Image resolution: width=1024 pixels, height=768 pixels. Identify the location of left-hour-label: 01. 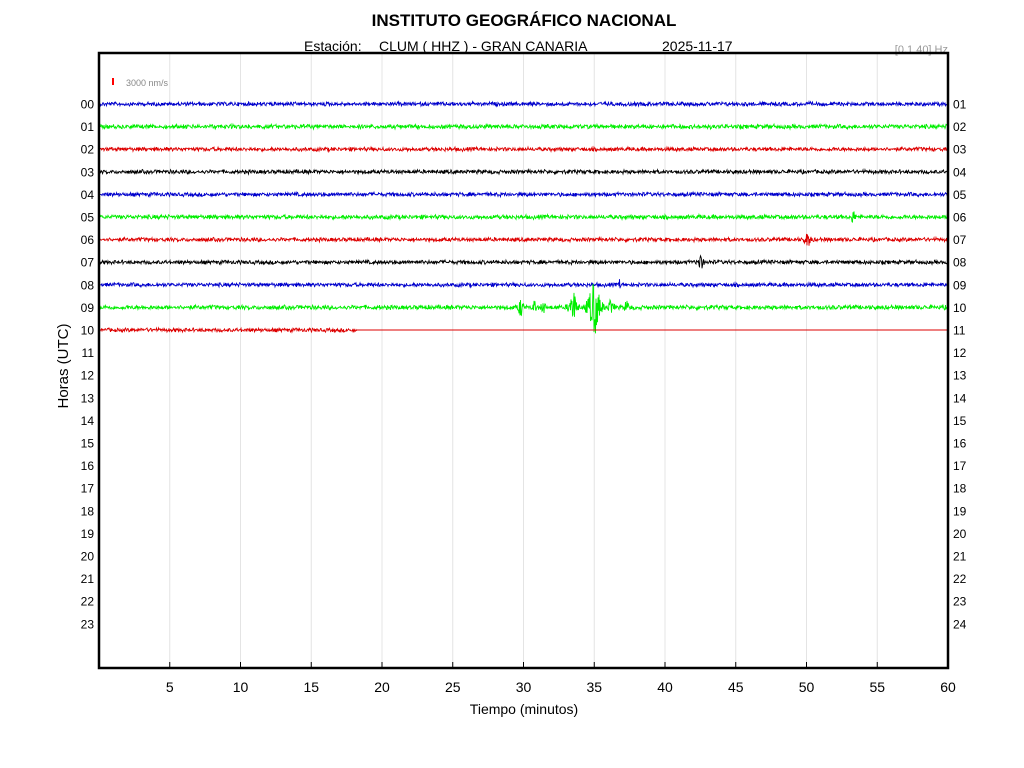
(88, 127).